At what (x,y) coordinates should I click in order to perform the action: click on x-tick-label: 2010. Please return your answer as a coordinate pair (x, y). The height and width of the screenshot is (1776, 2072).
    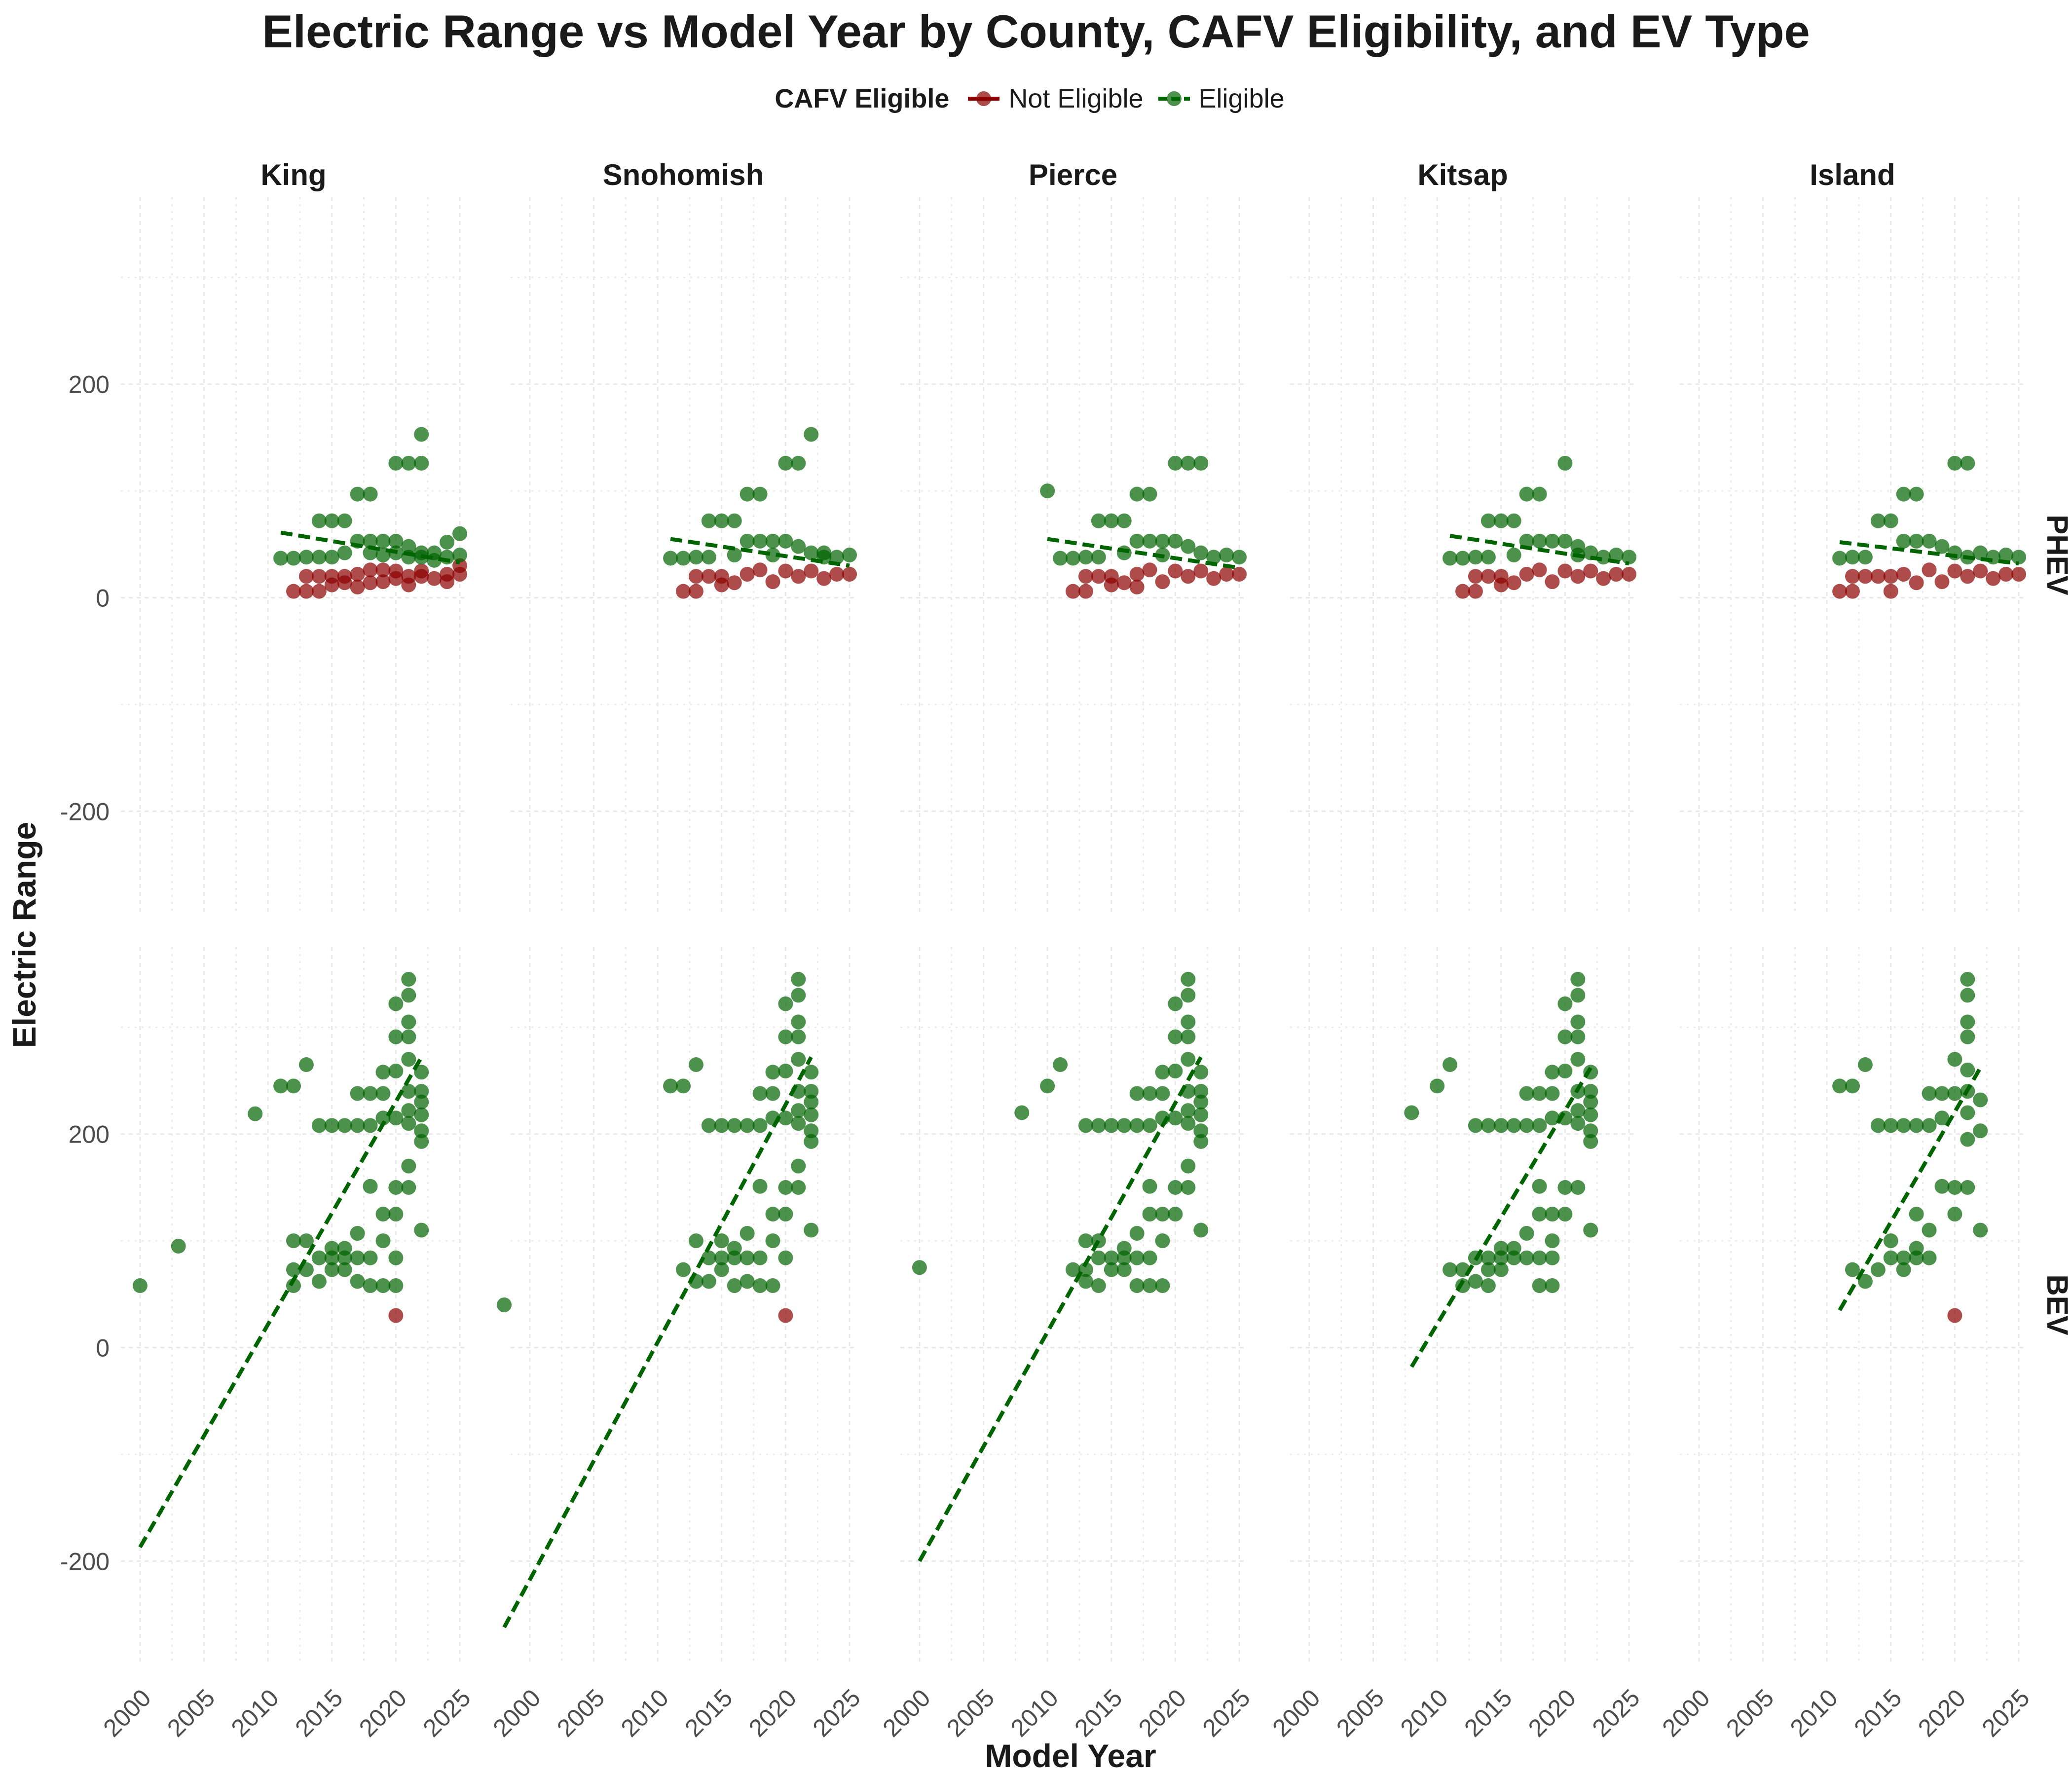
    Looking at the image, I should click on (255, 1713).